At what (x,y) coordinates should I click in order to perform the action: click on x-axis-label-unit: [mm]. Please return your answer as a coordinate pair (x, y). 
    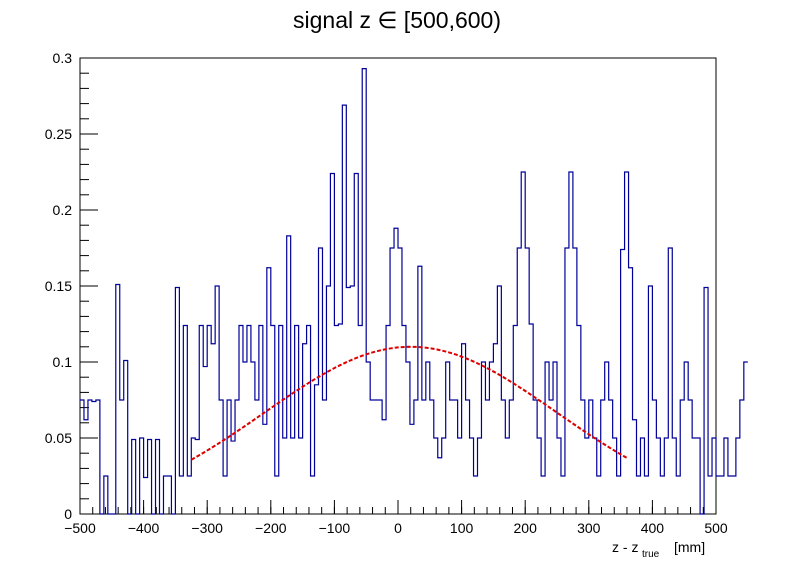
    Looking at the image, I should click on (689, 547).